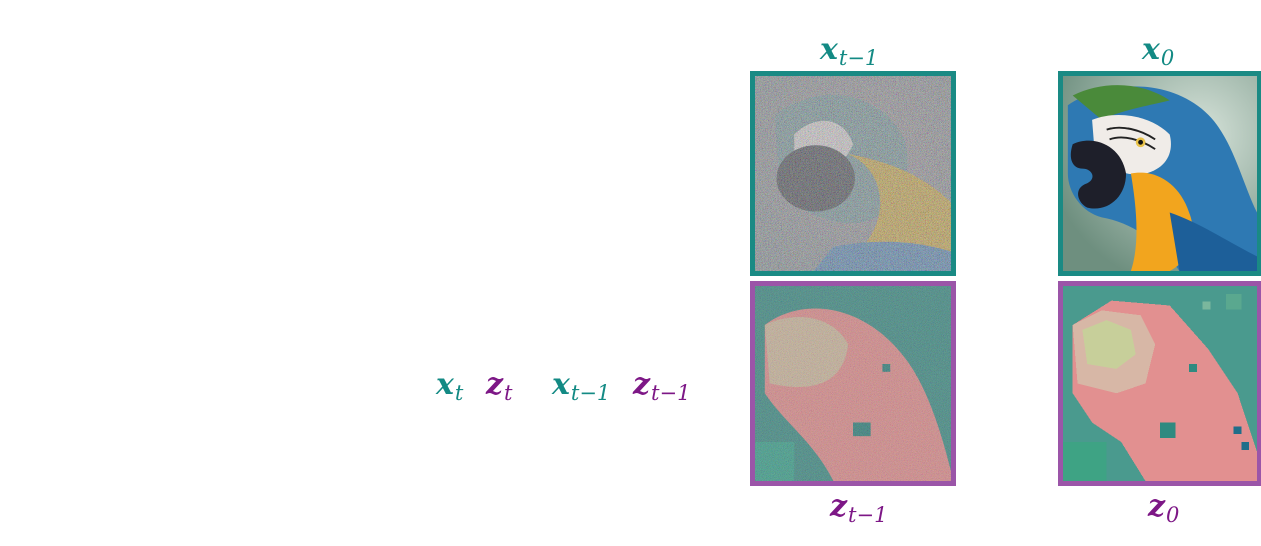  I want to click on label-xt: xt, so click(450, 386).